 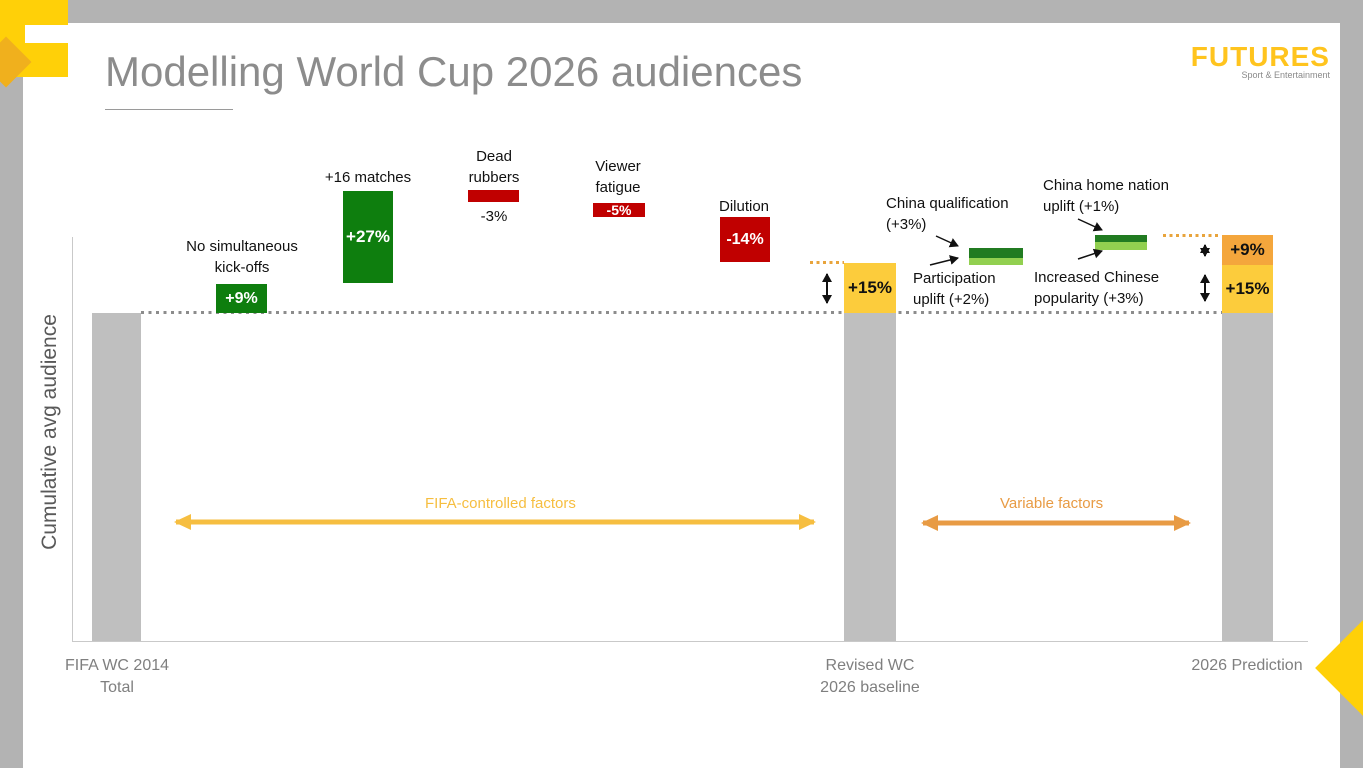 I want to click on prediction-level-dotted-line, so click(x=1192, y=235).